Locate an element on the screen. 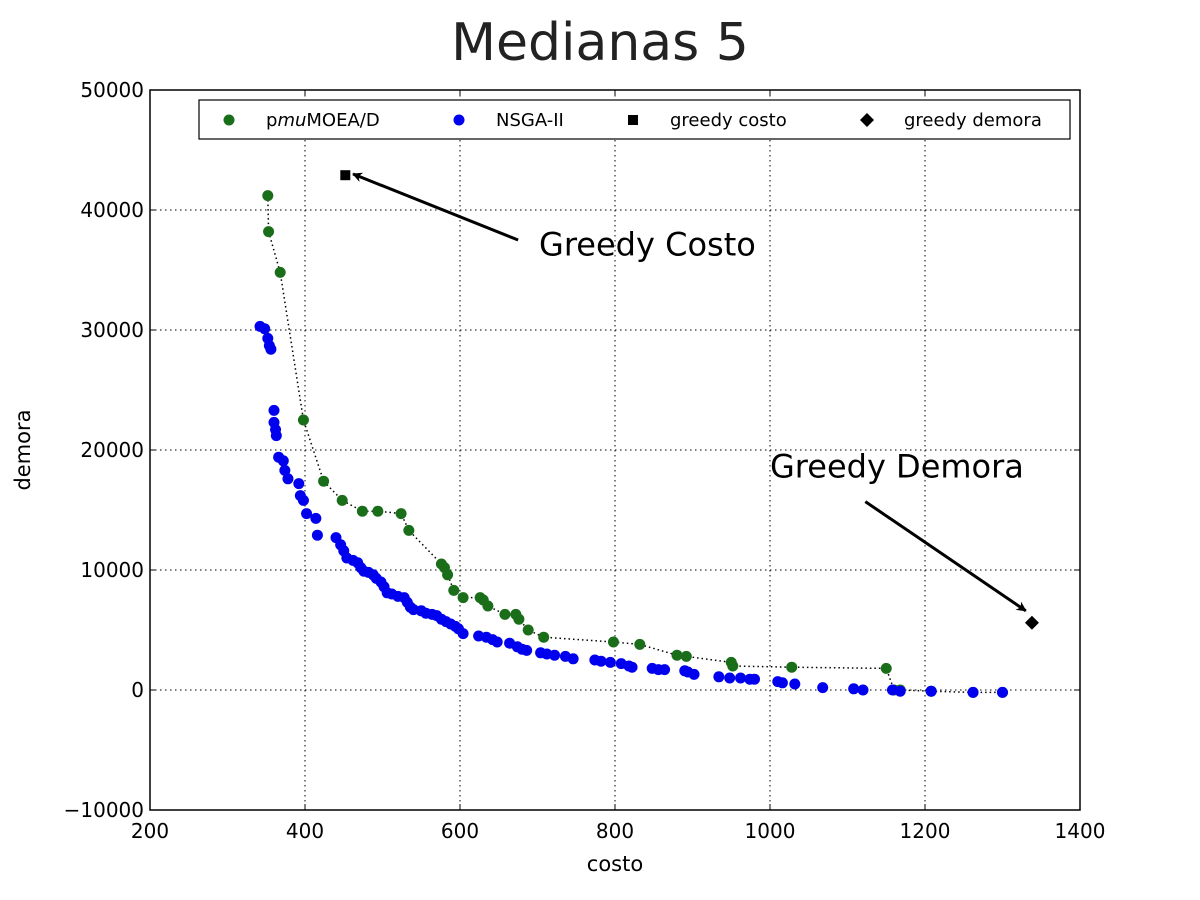 The image size is (1200, 900). greedy-costo-legend-label: greedy costo is located at coordinates (728, 120).